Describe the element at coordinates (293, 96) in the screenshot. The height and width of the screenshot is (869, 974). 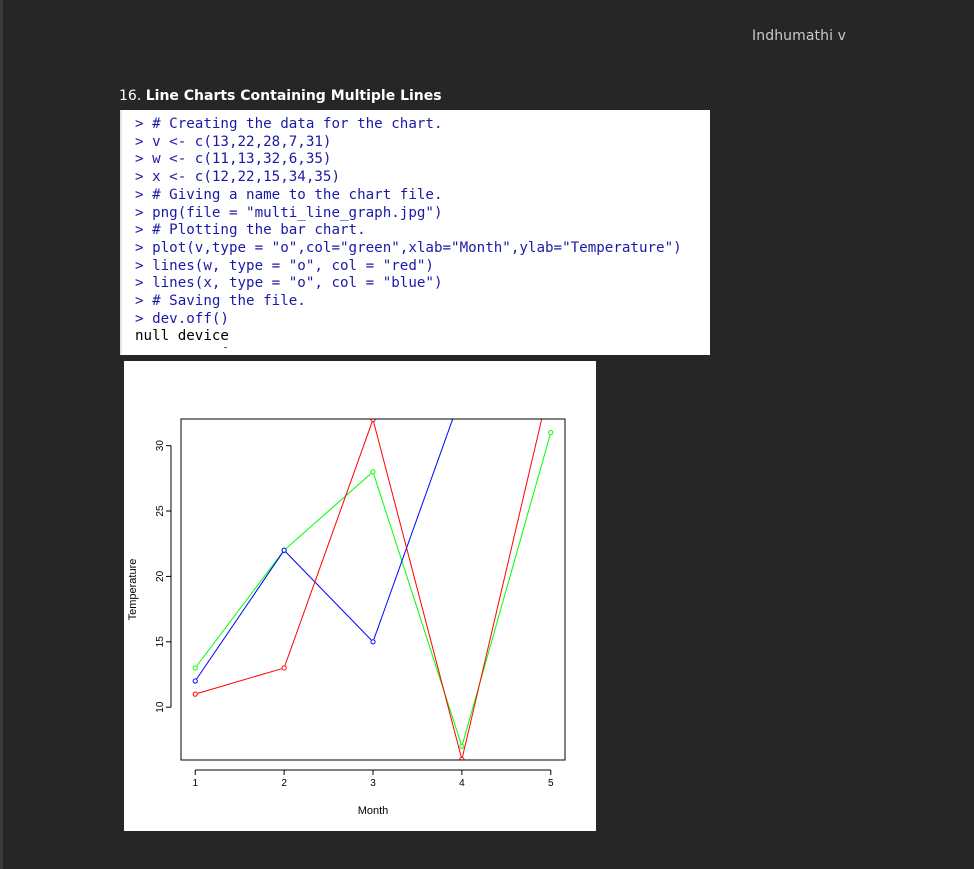
I see `section-title: Line Charts Containing Multiple Lines` at that location.